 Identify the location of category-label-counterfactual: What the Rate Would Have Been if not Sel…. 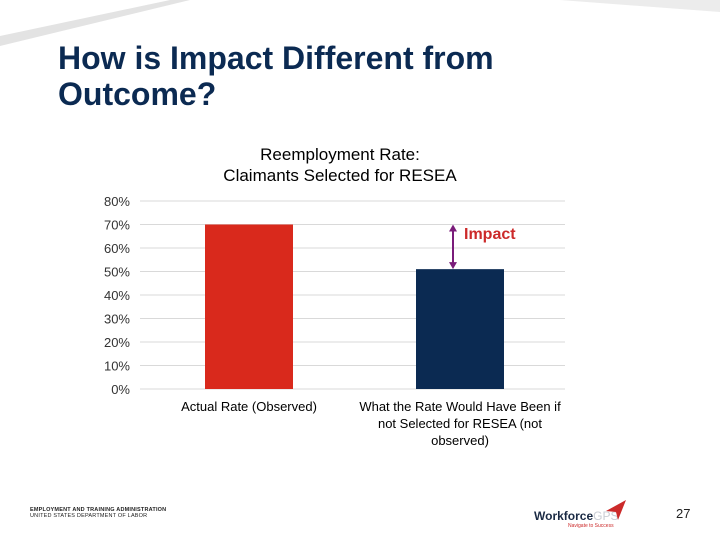
(460, 423).